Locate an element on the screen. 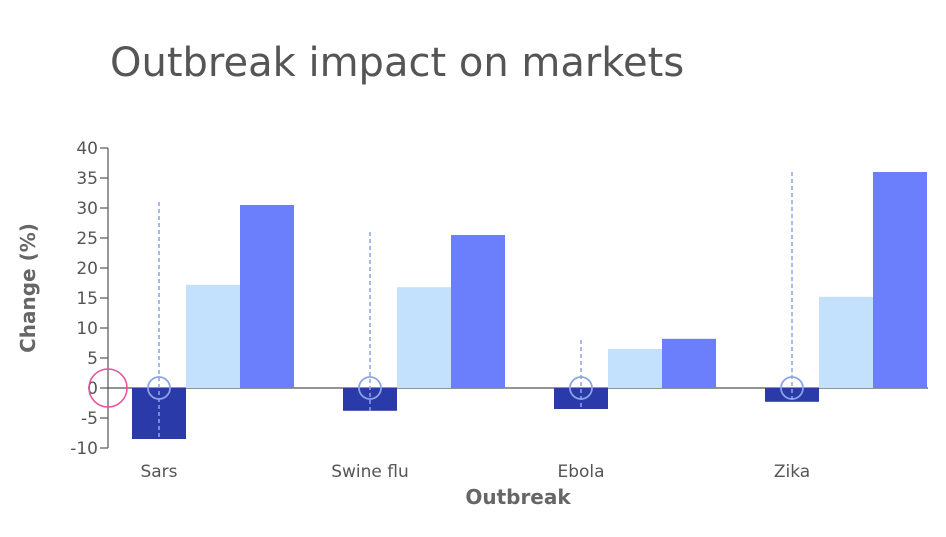 The height and width of the screenshot is (537, 946). y-axis-title: Change (%) is located at coordinates (28, 288).